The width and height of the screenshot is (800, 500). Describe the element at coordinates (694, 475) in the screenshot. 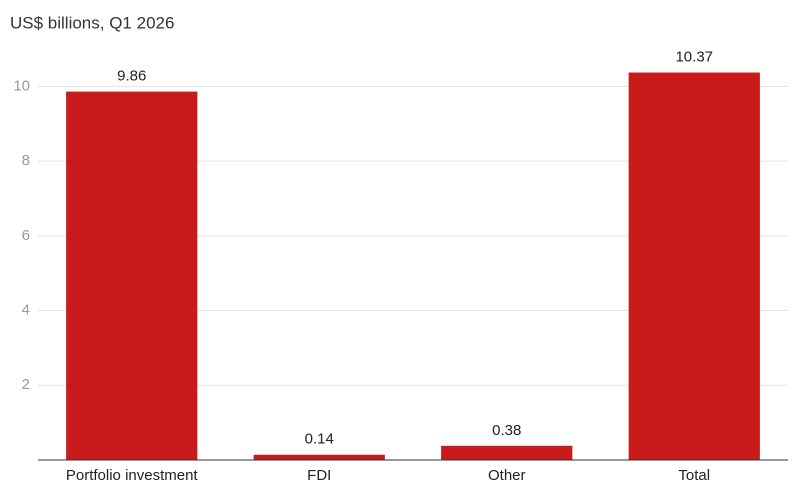

I see `x-tick-label: Total` at that location.